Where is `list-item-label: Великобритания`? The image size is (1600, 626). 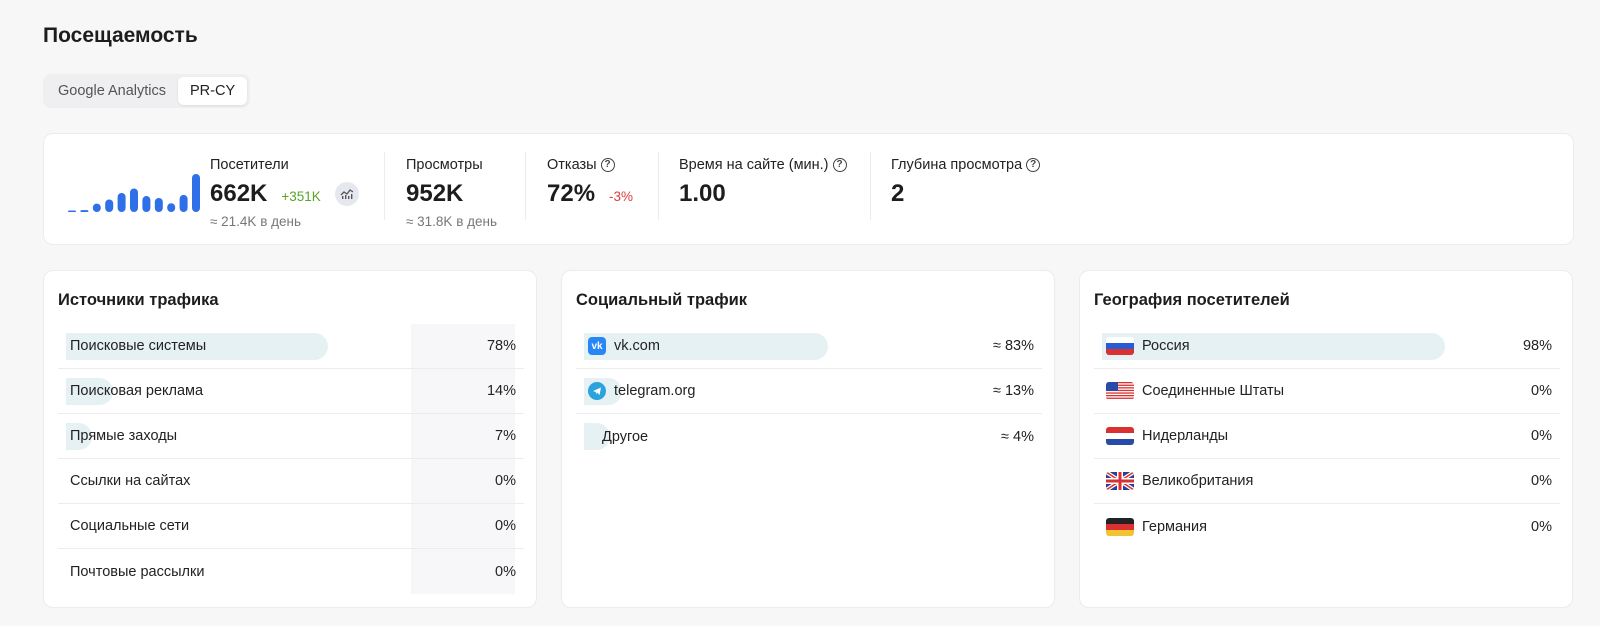
list-item-label: Великобритания is located at coordinates (1198, 481).